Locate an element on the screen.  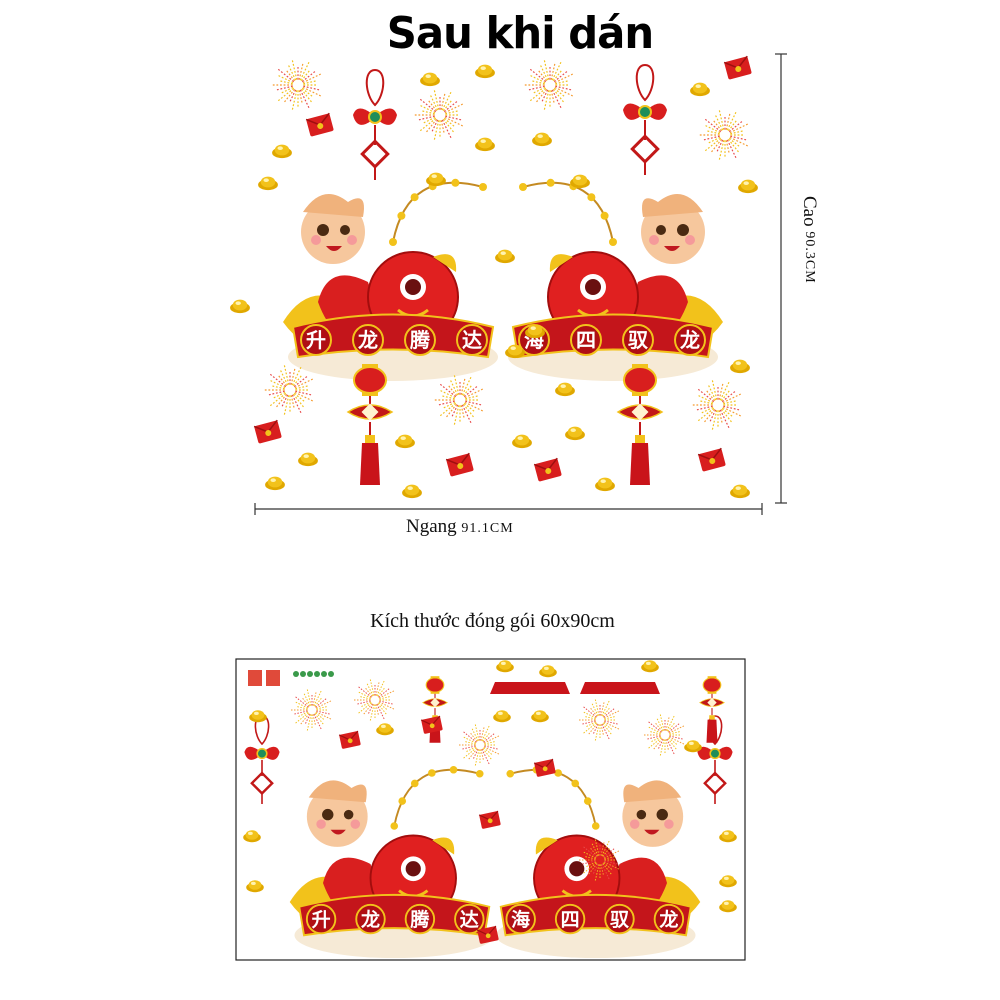
dragon-scene-left: 升龙腾达 is located at coordinates (390, 279).